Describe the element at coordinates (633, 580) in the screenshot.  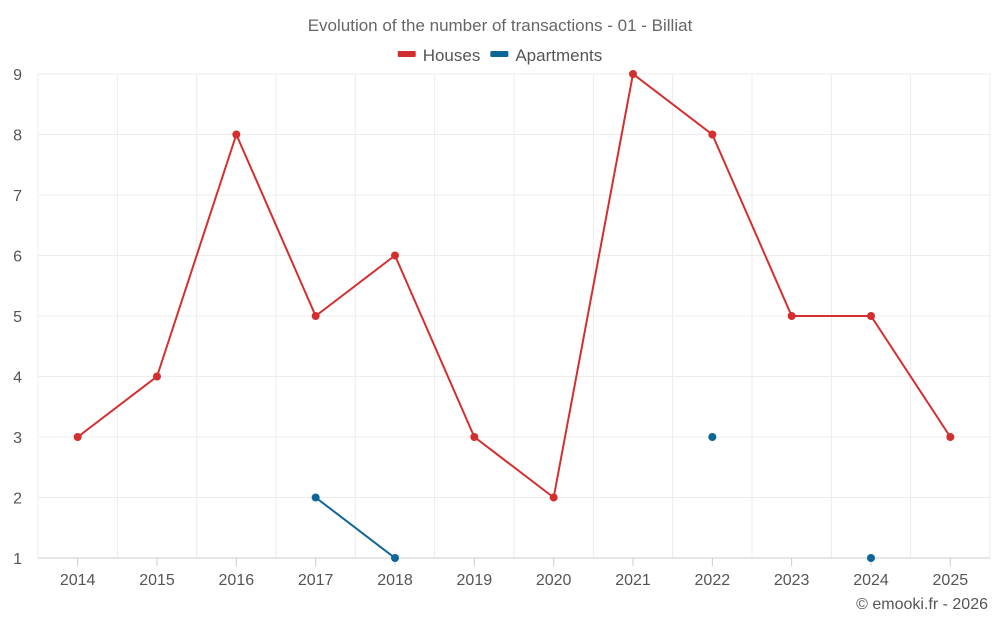
I see `x-tick-label: 2021` at that location.